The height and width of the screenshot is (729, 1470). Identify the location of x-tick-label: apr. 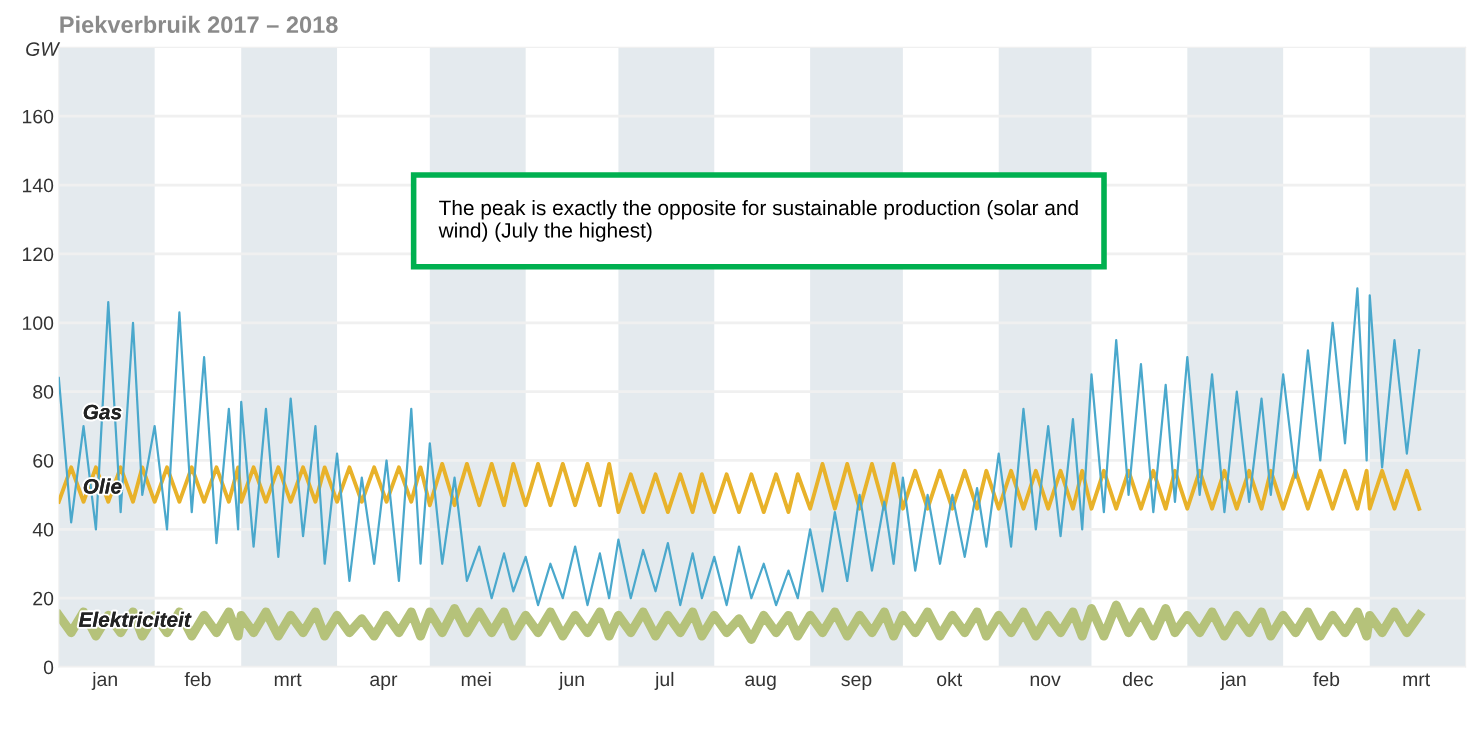
(384, 683).